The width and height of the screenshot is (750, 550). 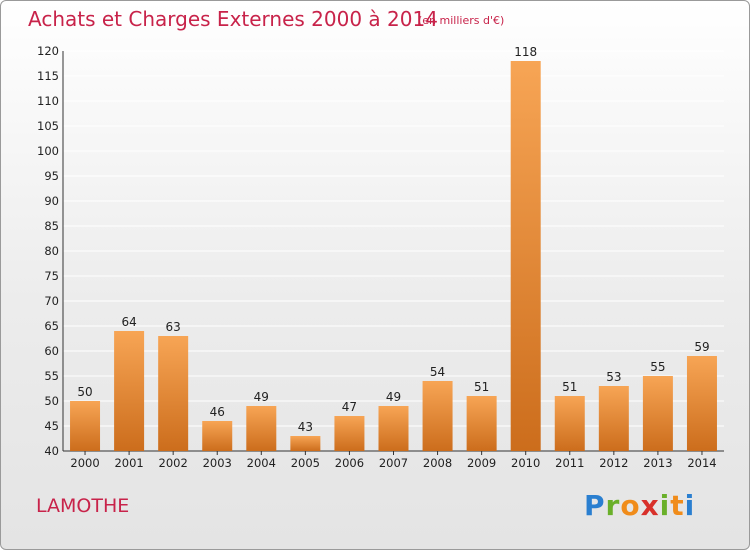 I want to click on y-tick-label: 120, so click(x=48, y=51).